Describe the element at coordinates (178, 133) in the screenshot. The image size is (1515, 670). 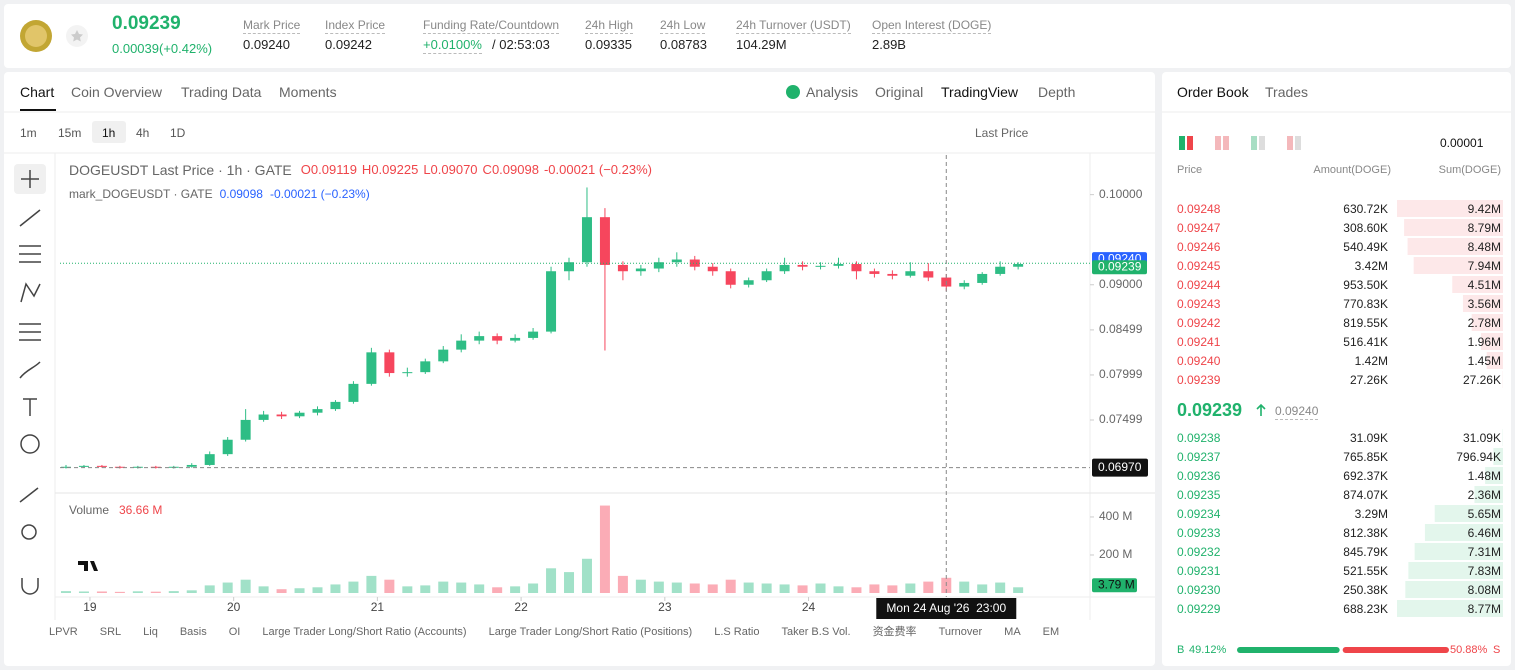
I see `timeframe: 1D` at that location.